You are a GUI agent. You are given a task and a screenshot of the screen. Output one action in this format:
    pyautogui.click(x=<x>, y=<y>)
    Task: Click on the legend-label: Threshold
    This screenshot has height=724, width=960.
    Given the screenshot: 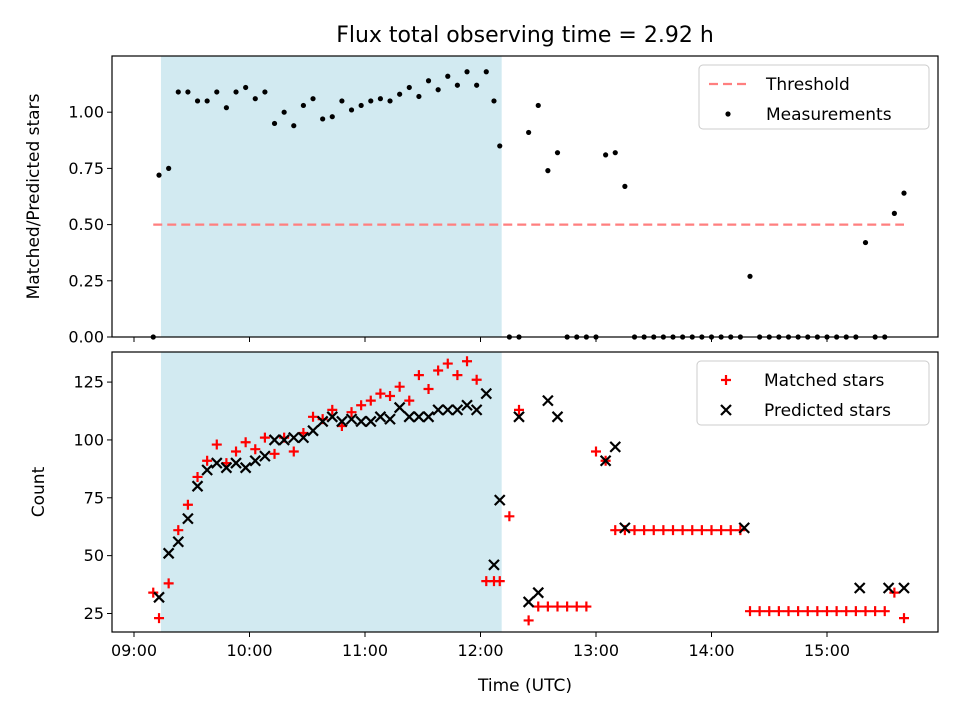 What is the action you would take?
    pyautogui.click(x=807, y=85)
    